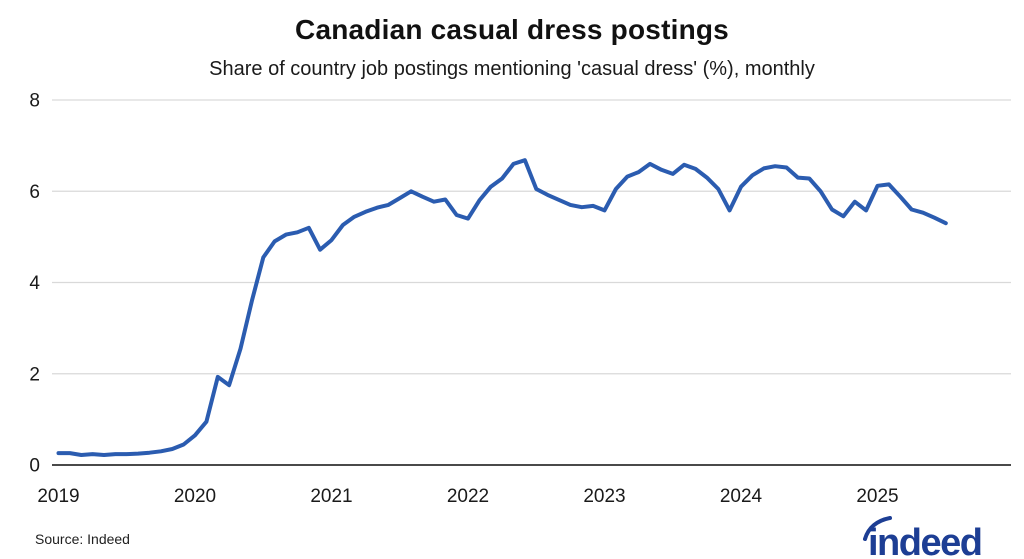 The image size is (1024, 559). I want to click on source-note: Source: Indeed, so click(82, 539).